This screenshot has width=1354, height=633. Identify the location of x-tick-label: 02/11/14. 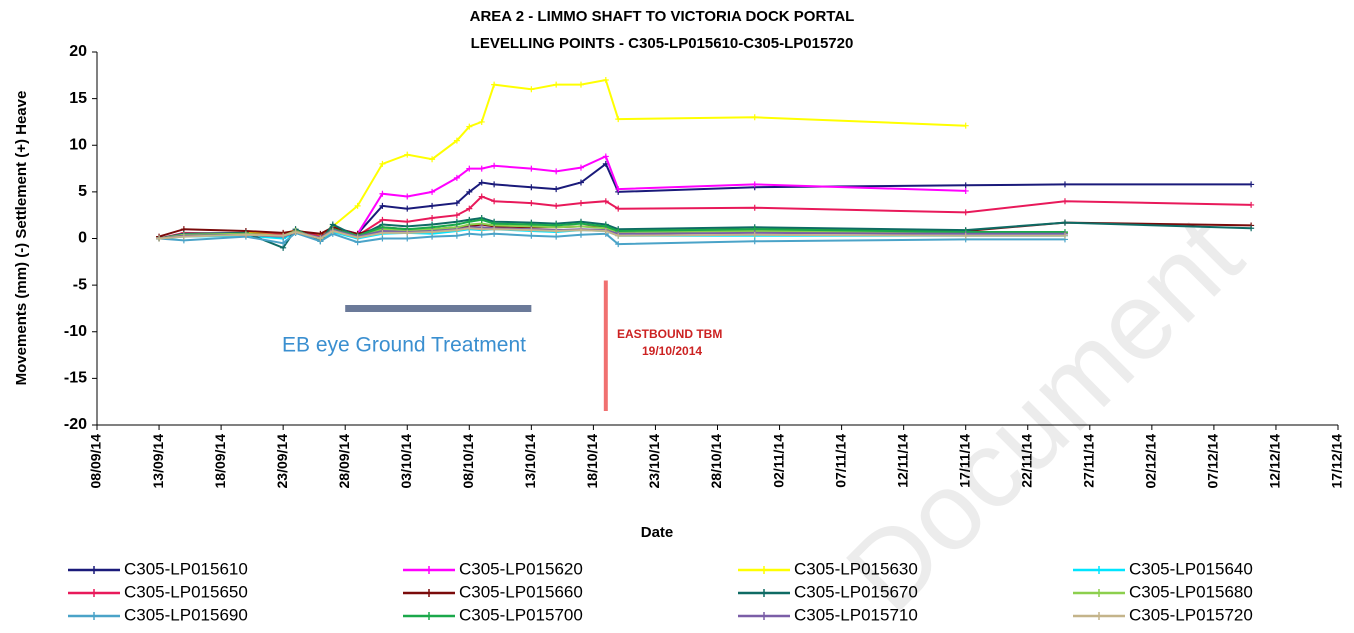
(778, 461).